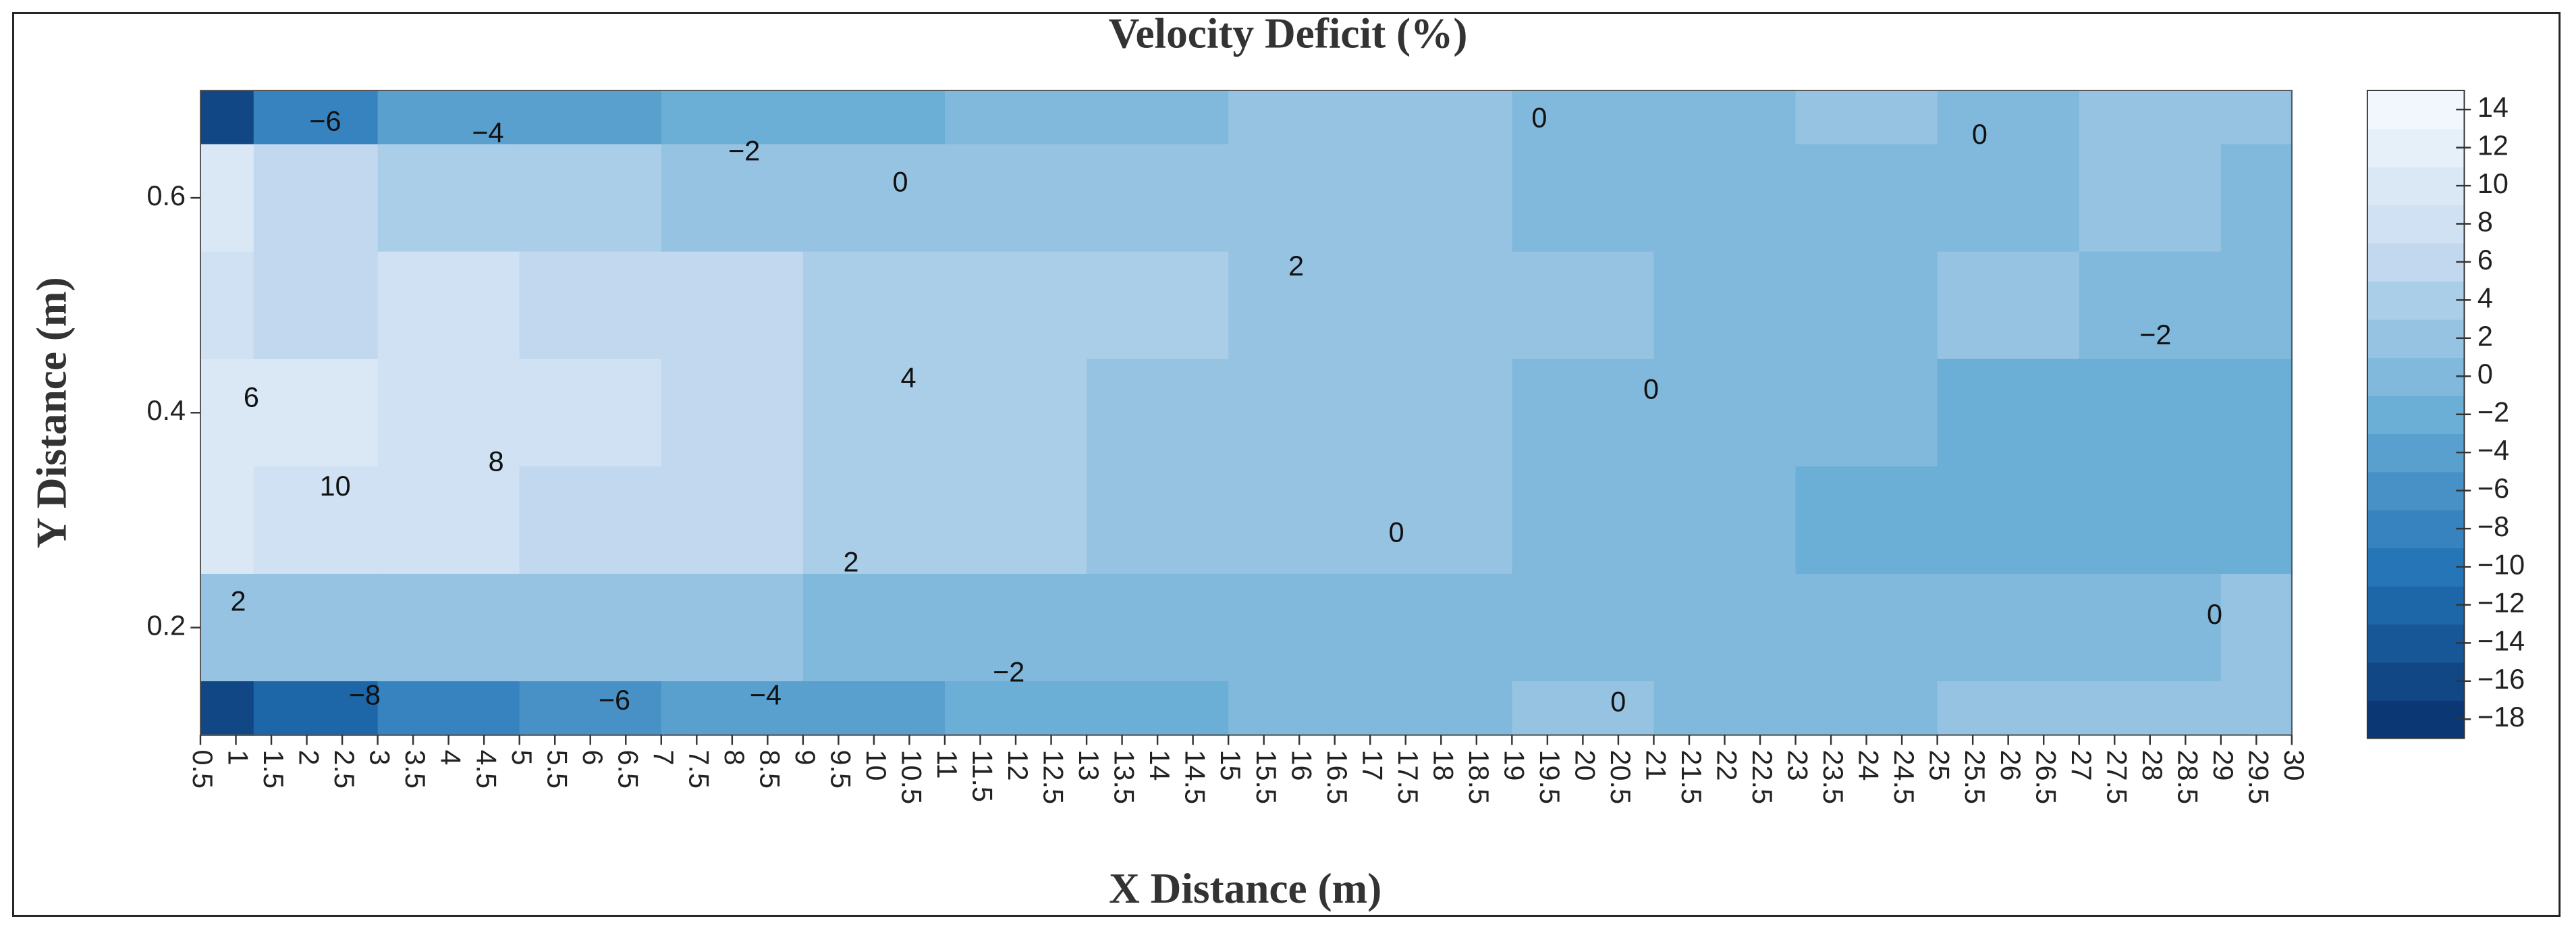  Describe the element at coordinates (2485, 375) in the screenshot. I see `colorbar-tick-label: 0` at that location.